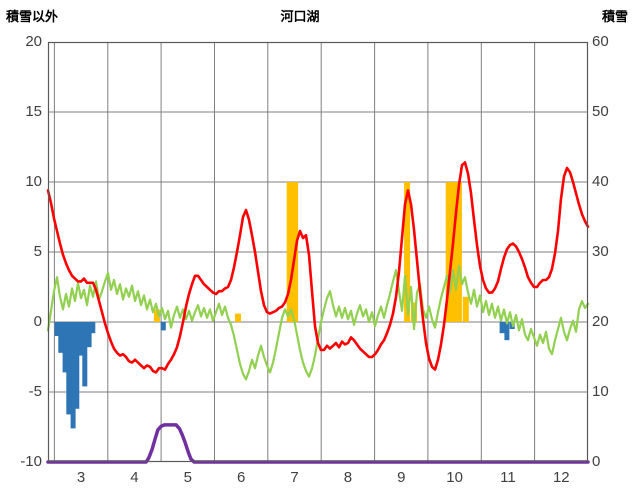 The width and height of the screenshot is (636, 501). I want to click on left-axis-tick: 15, so click(33, 111).